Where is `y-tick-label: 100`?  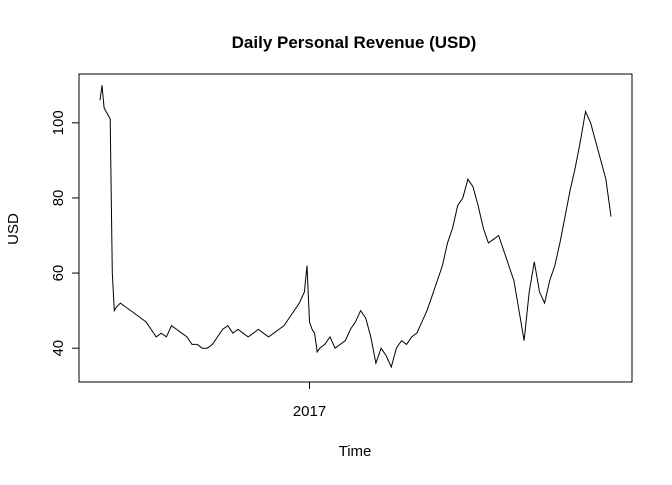
y-tick-label: 100 is located at coordinates (58, 122).